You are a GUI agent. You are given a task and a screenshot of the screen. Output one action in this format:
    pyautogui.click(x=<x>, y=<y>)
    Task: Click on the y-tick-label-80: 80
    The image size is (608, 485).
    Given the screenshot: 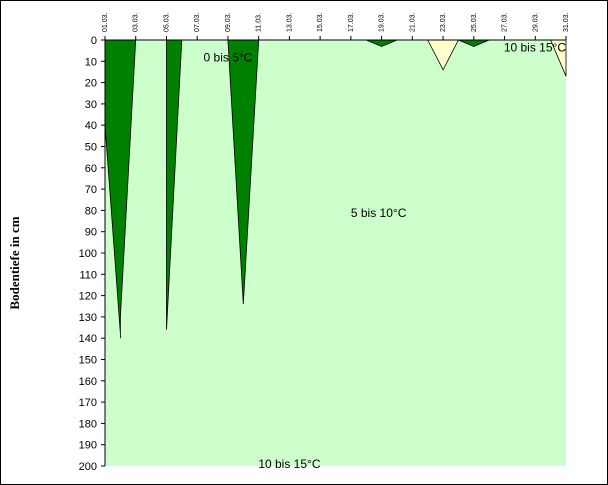 What is the action you would take?
    pyautogui.click(x=91, y=211)
    